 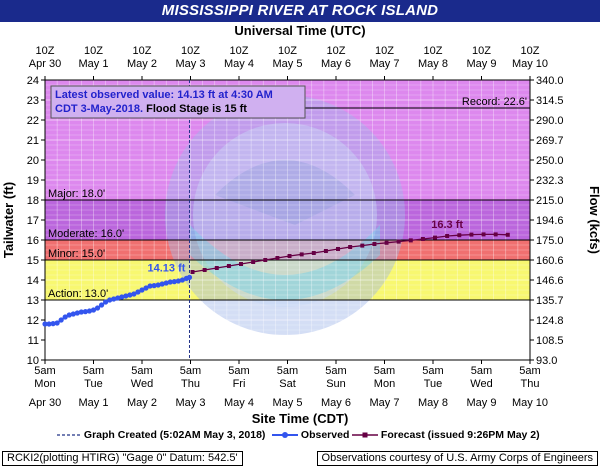 I want to click on bottom-tick-day: Sun, so click(x=336, y=384).